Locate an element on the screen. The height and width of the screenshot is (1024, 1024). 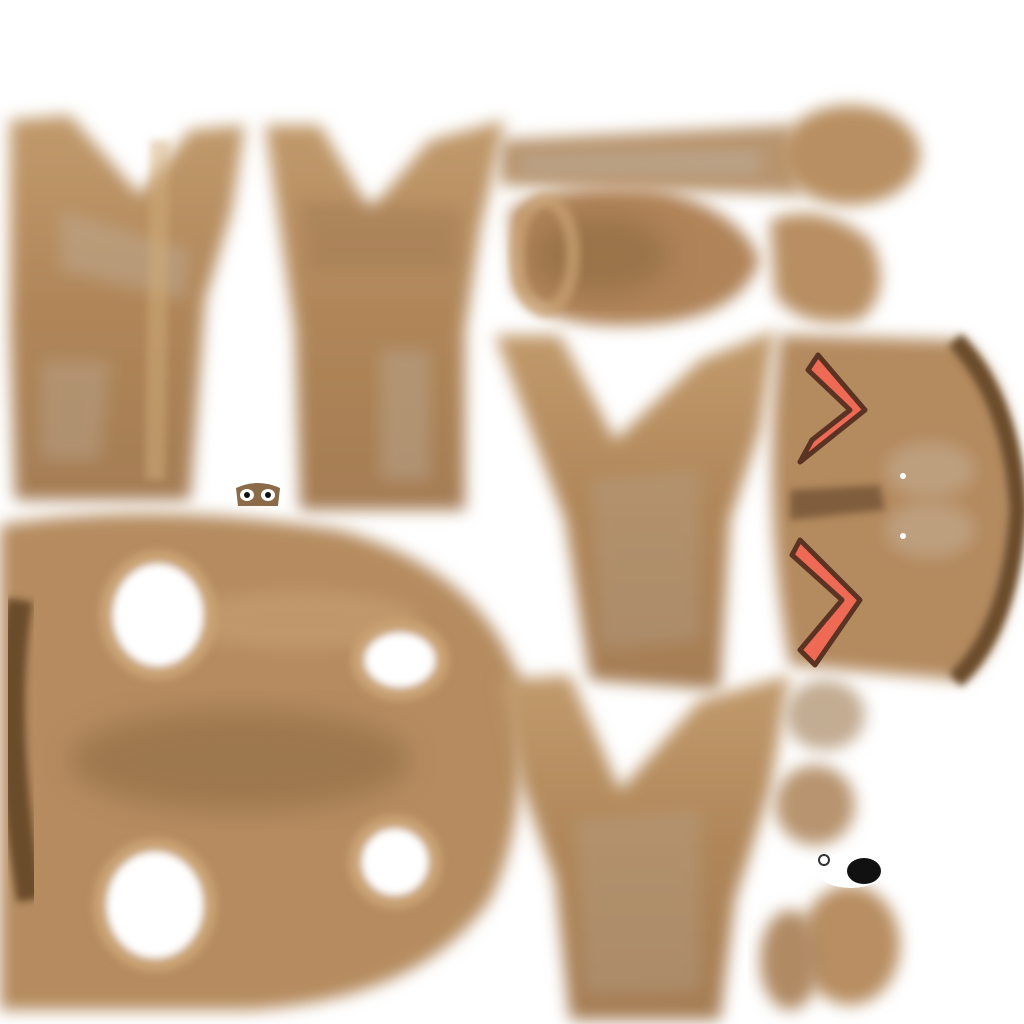
eyes-icon is located at coordinates (258, 494).